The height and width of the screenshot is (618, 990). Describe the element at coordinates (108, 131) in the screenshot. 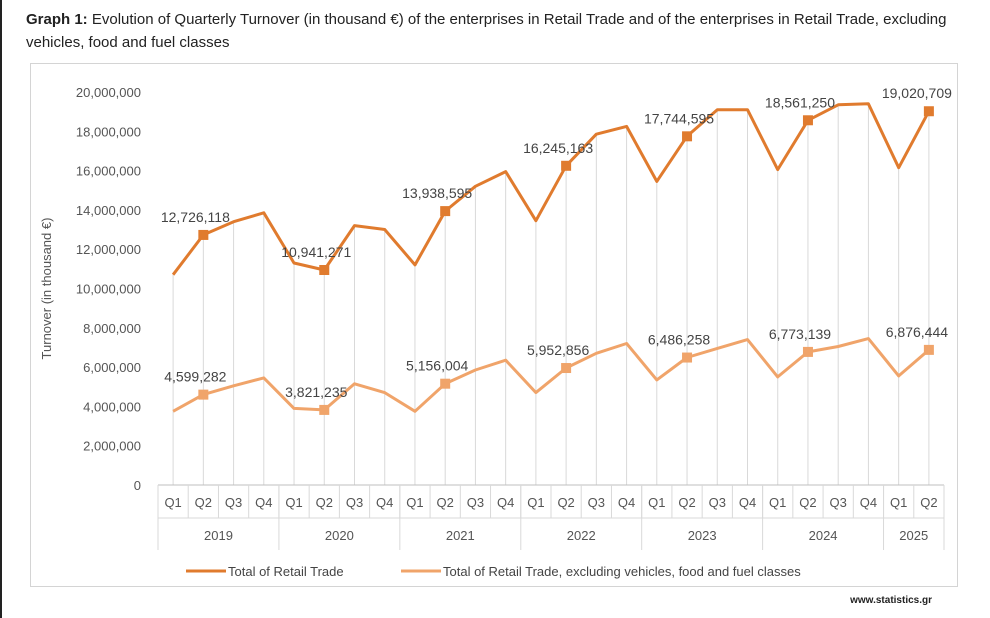

I see `y-tick-label: 18,000,000` at that location.